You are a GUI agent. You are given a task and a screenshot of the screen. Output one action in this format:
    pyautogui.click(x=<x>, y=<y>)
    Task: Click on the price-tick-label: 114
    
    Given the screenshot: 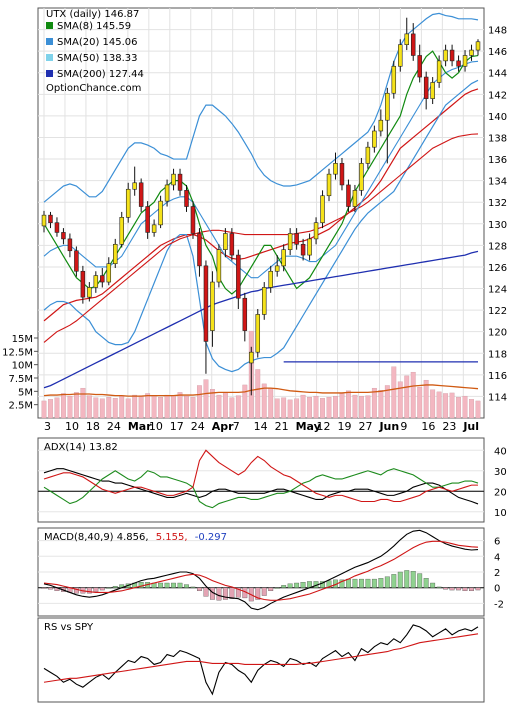 What is the action you would take?
    pyautogui.click(x=497, y=397)
    